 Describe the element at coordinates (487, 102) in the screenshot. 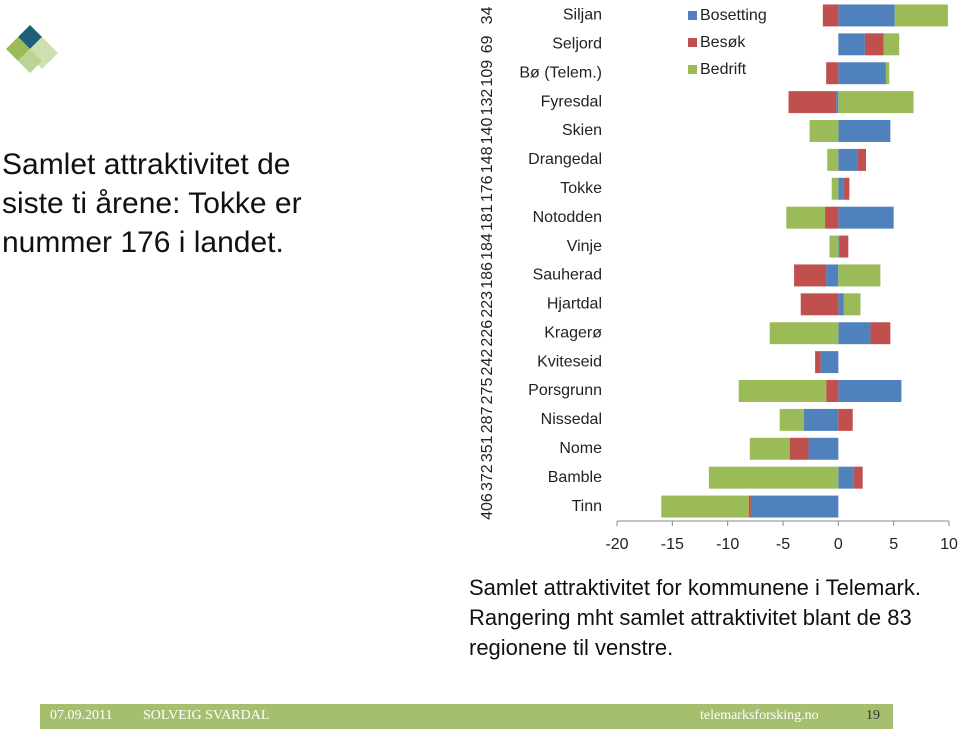

I see `rank-label: 132` at that location.